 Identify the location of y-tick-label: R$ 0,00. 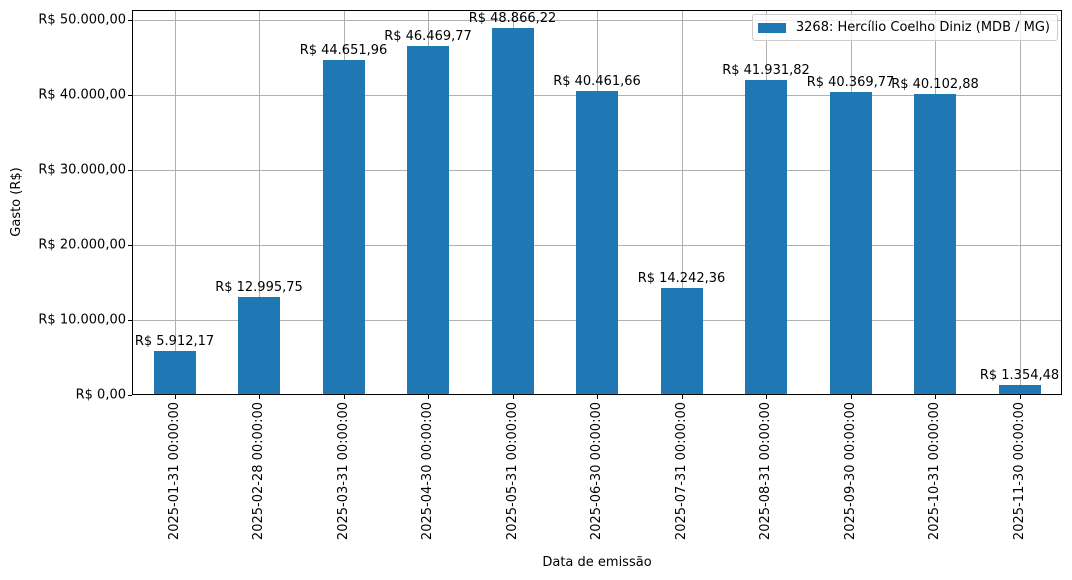
(100, 395).